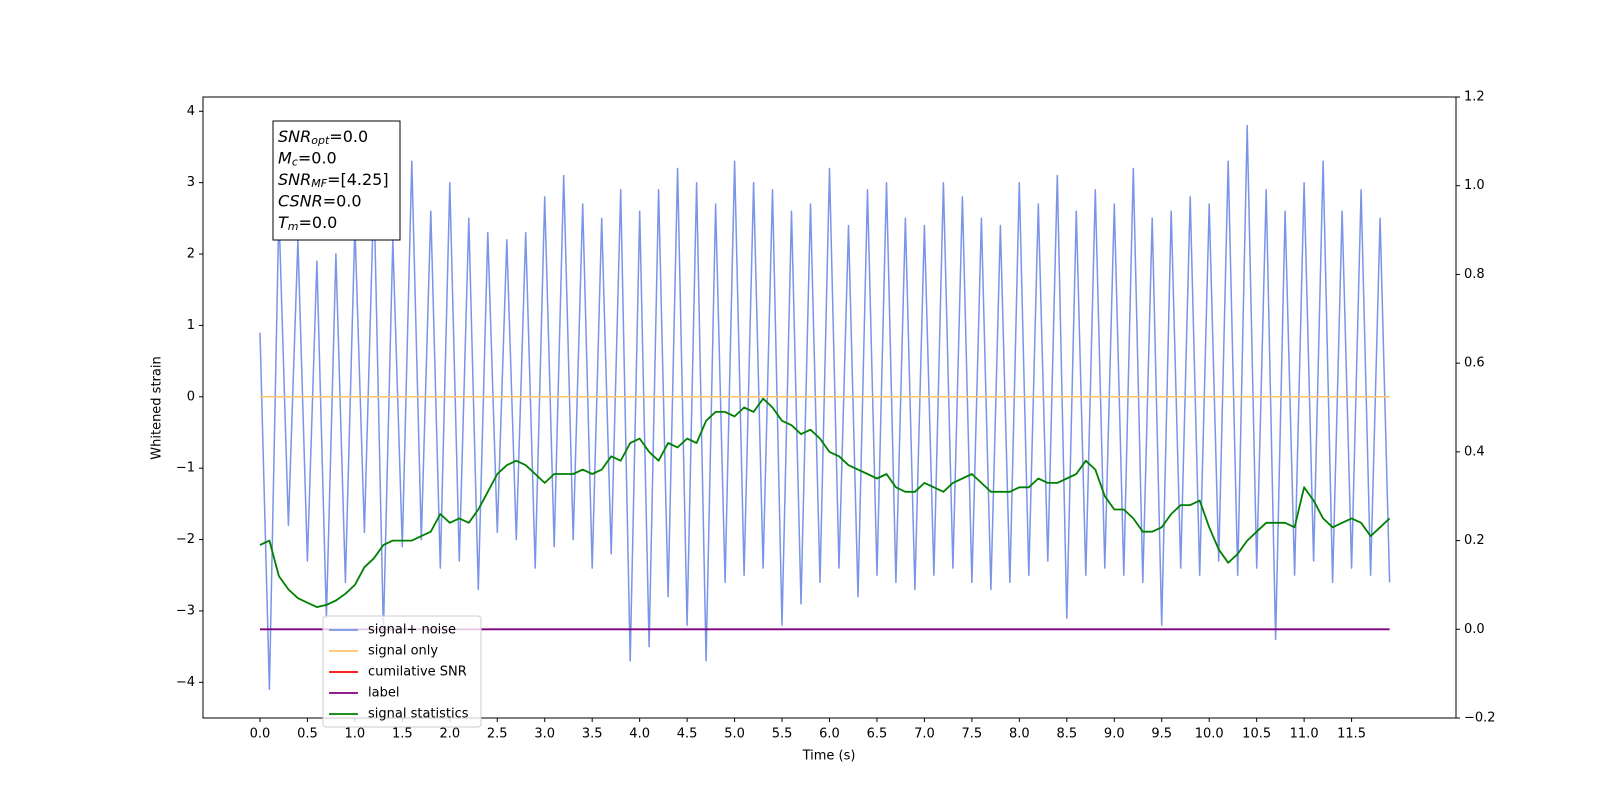 This screenshot has width=1600, height=800. Describe the element at coordinates (829, 756) in the screenshot. I see `x-axis-label: Time (s)` at that location.